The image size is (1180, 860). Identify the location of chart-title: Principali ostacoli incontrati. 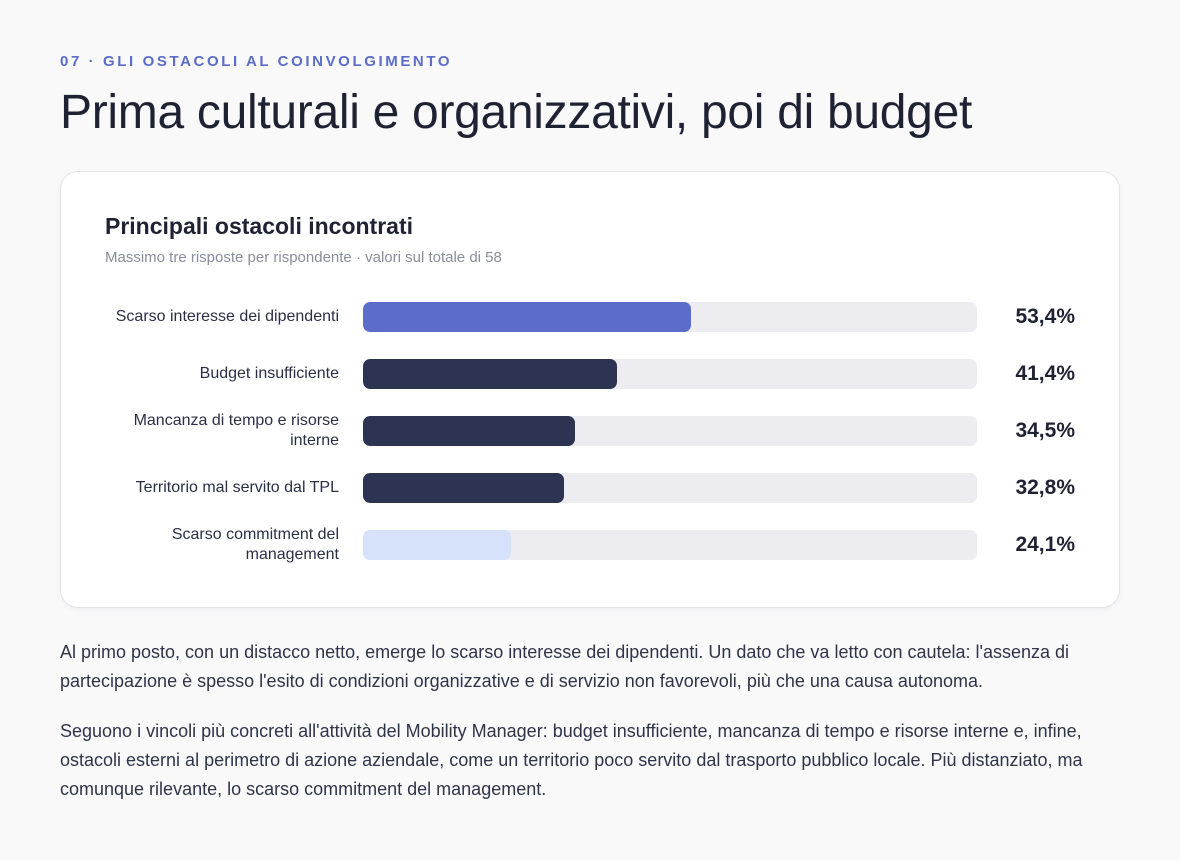
(259, 226).